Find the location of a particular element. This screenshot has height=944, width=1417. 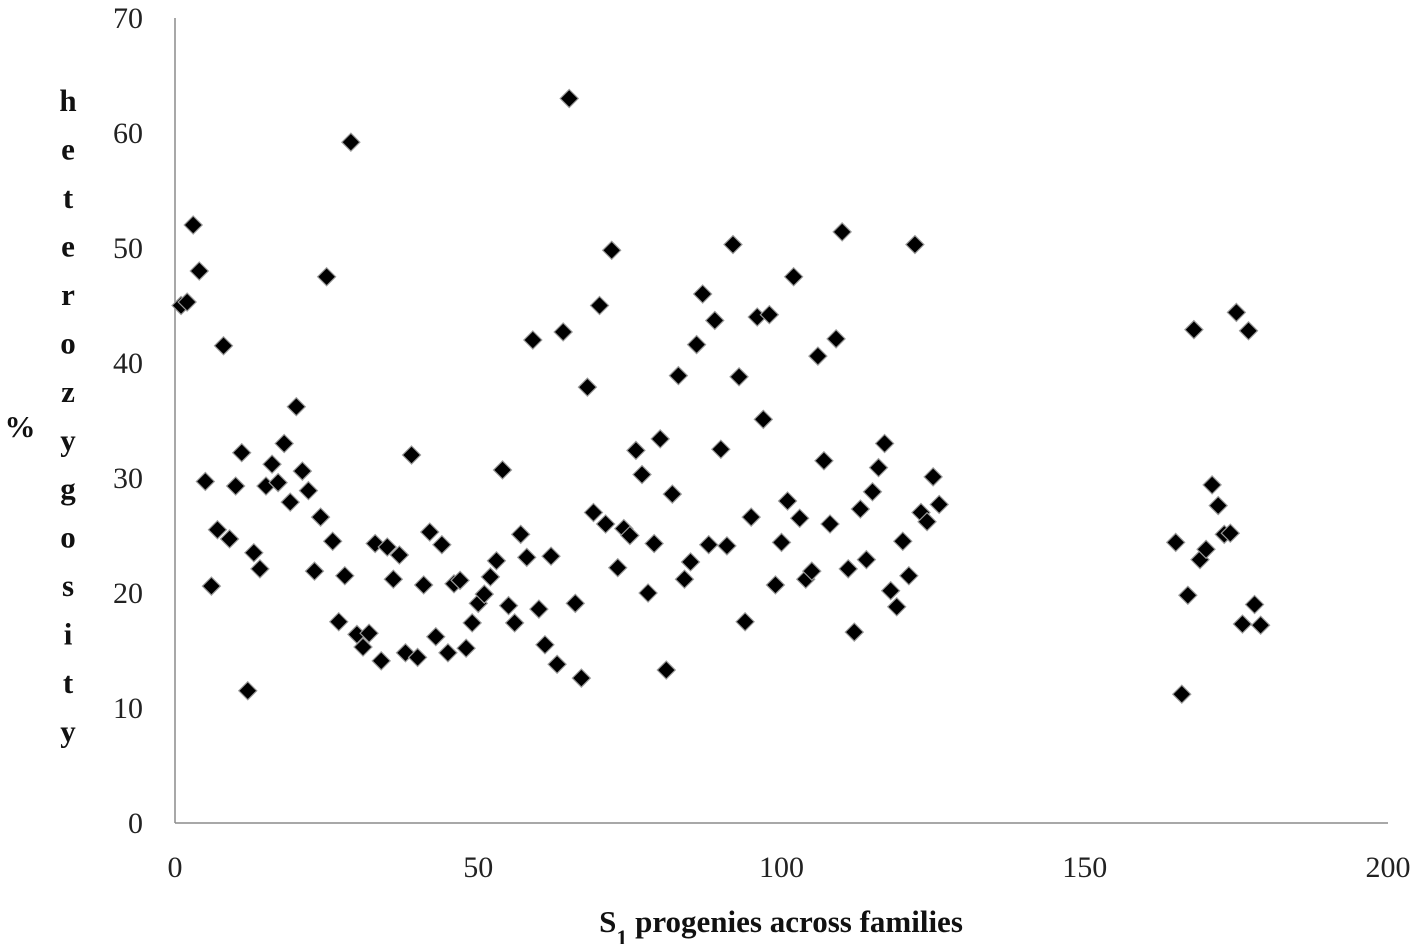

x-axis-label-subscript: 1 is located at coordinates (621, 934).